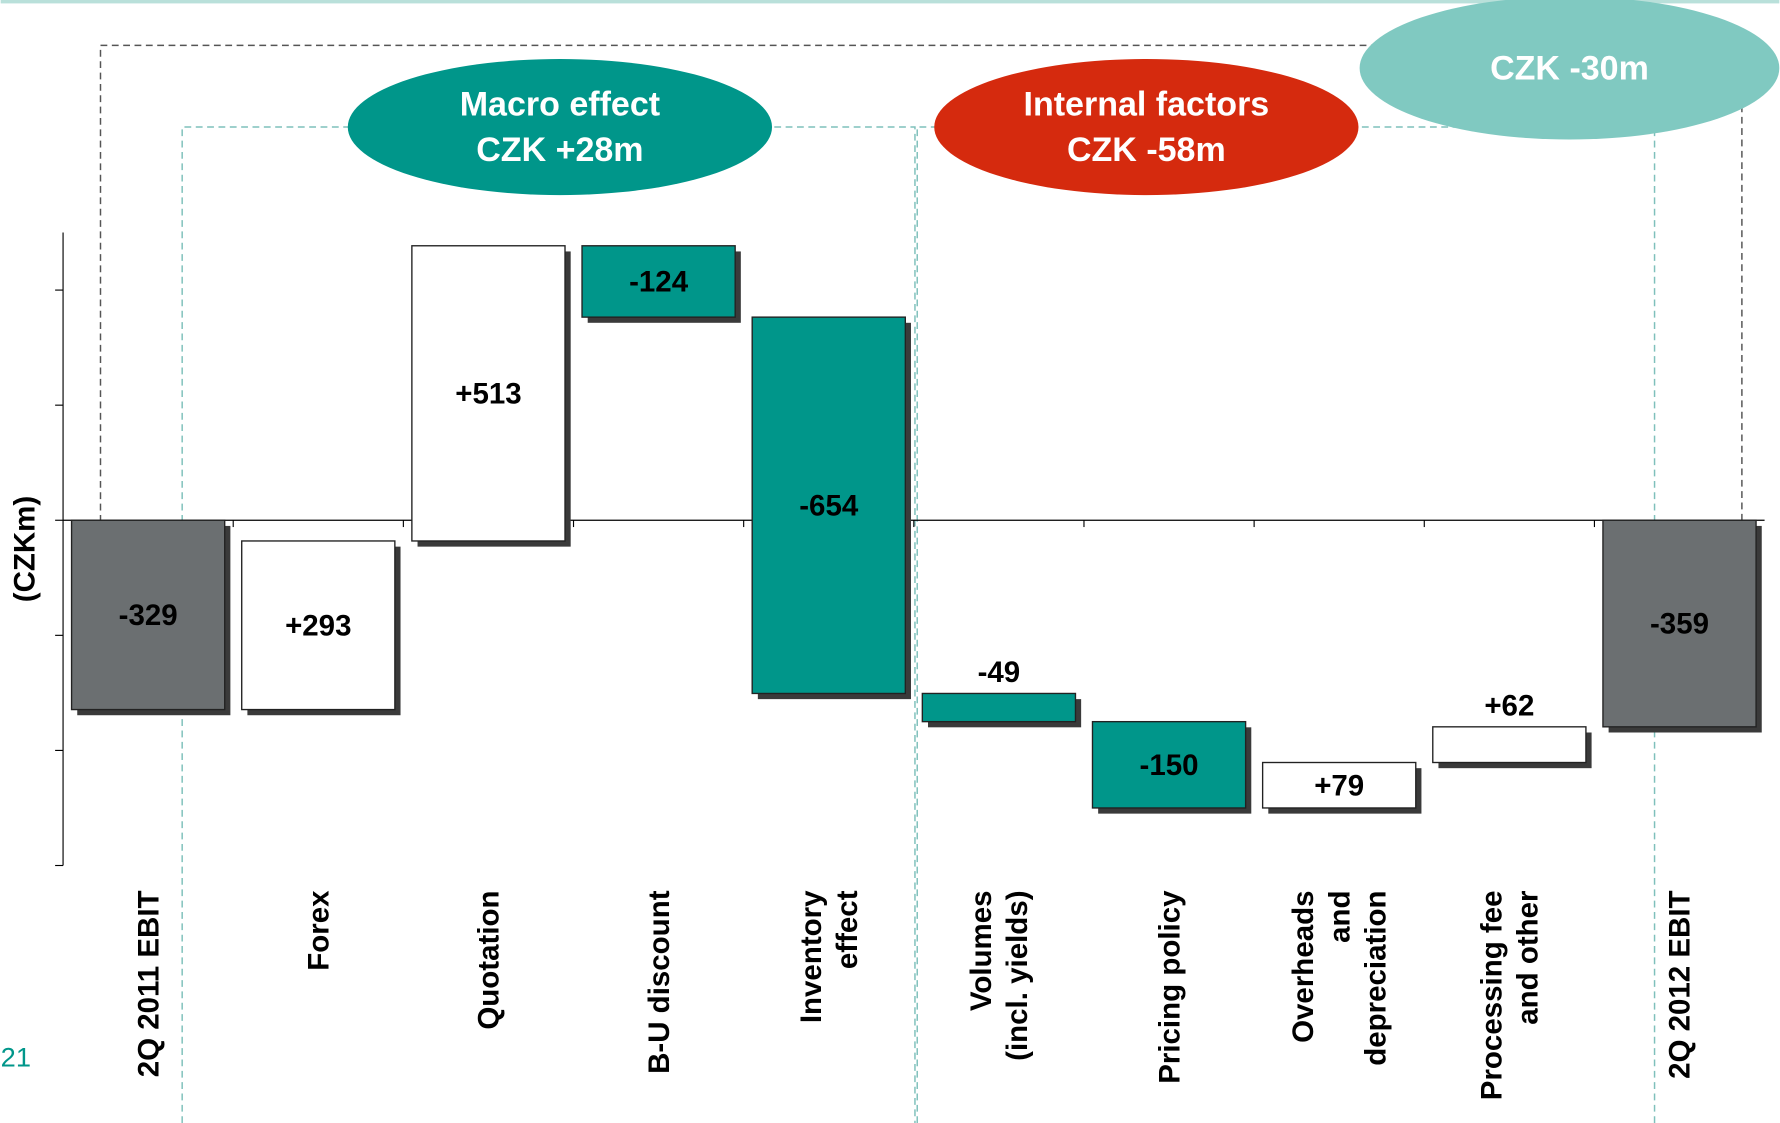 The image size is (1780, 1123). Describe the element at coordinates (890, 2) in the screenshot. I see `top-border` at that location.